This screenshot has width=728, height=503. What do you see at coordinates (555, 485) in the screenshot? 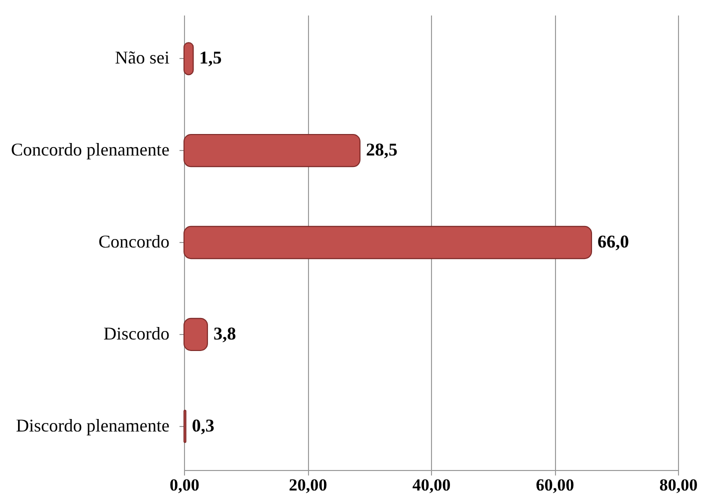
I see `x-tick-label: 60,00` at bounding box center [555, 485].